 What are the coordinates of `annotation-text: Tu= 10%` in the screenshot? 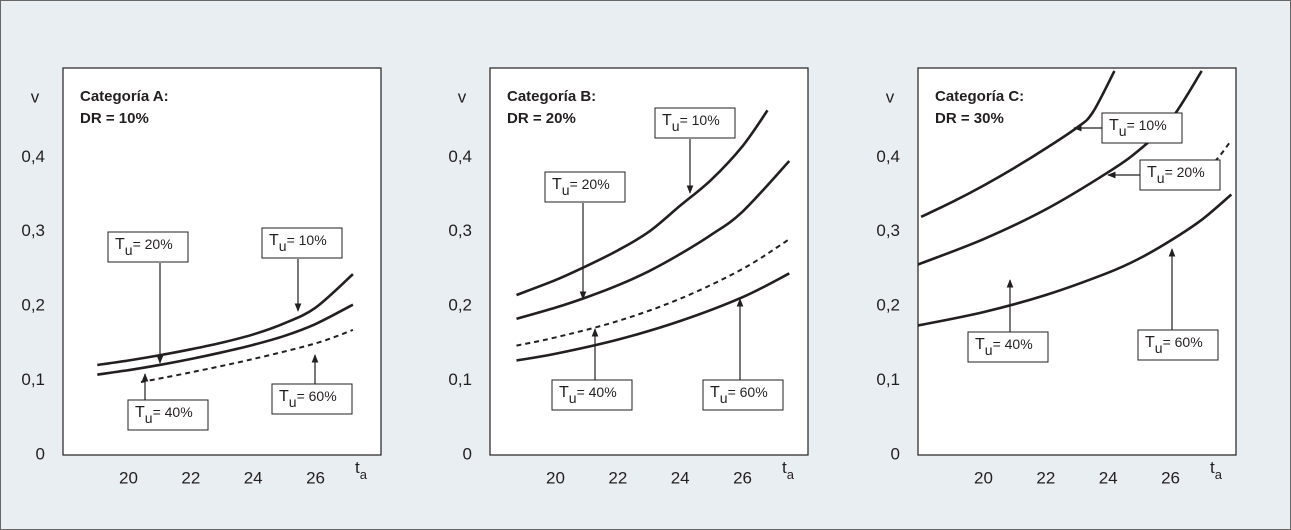 It's located at (1138, 128).